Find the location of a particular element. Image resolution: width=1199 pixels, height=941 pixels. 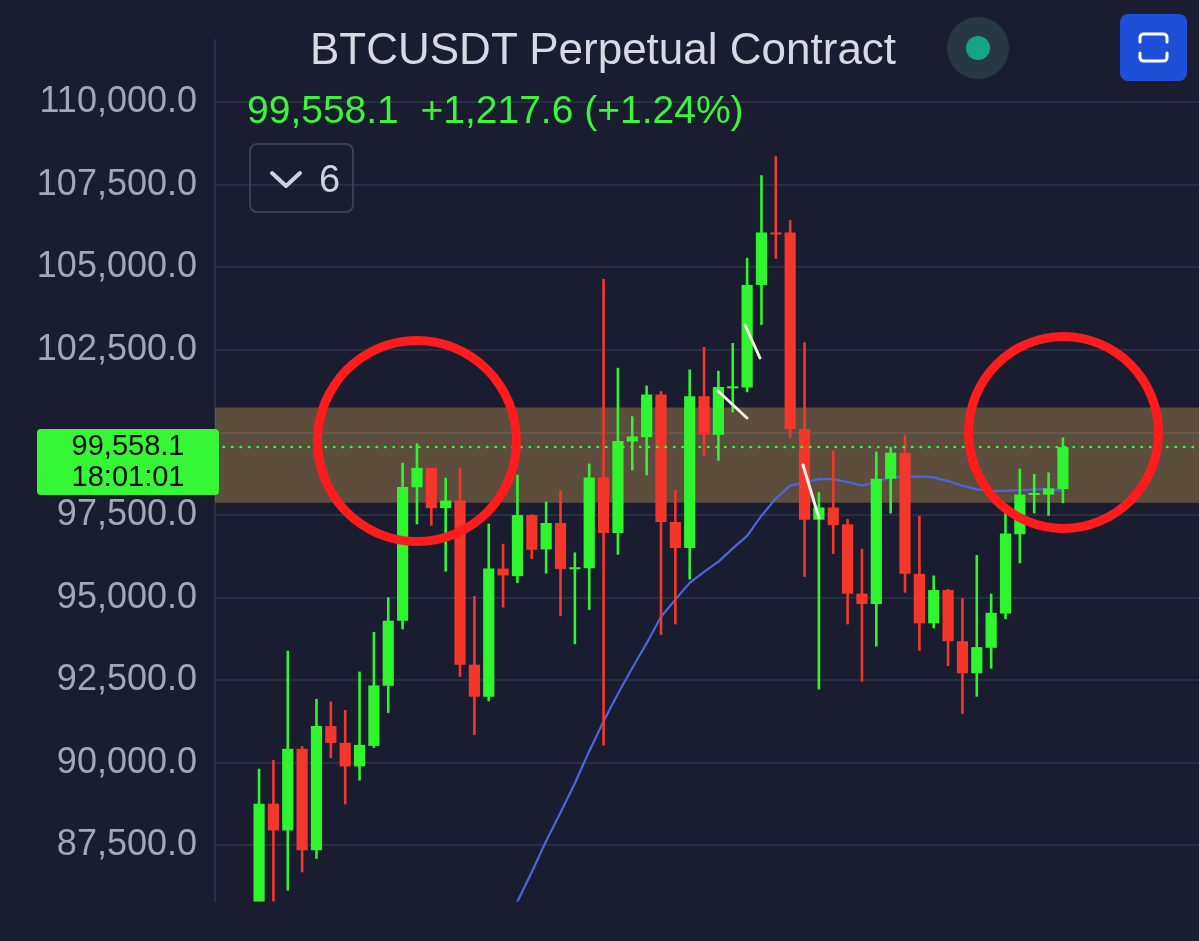

y-tick-label: 107,500.0 is located at coordinates (116, 182).